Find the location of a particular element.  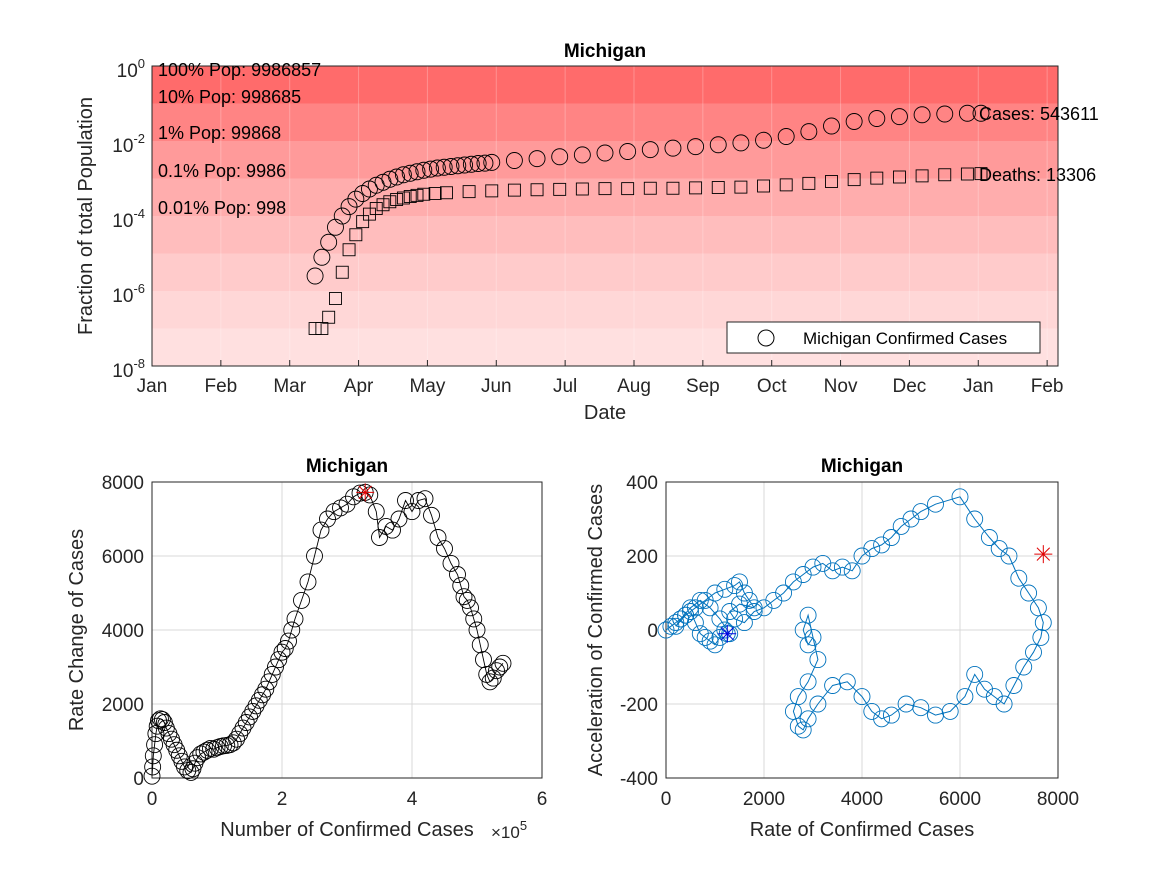

top-xtick-label: Sep is located at coordinates (703, 386).